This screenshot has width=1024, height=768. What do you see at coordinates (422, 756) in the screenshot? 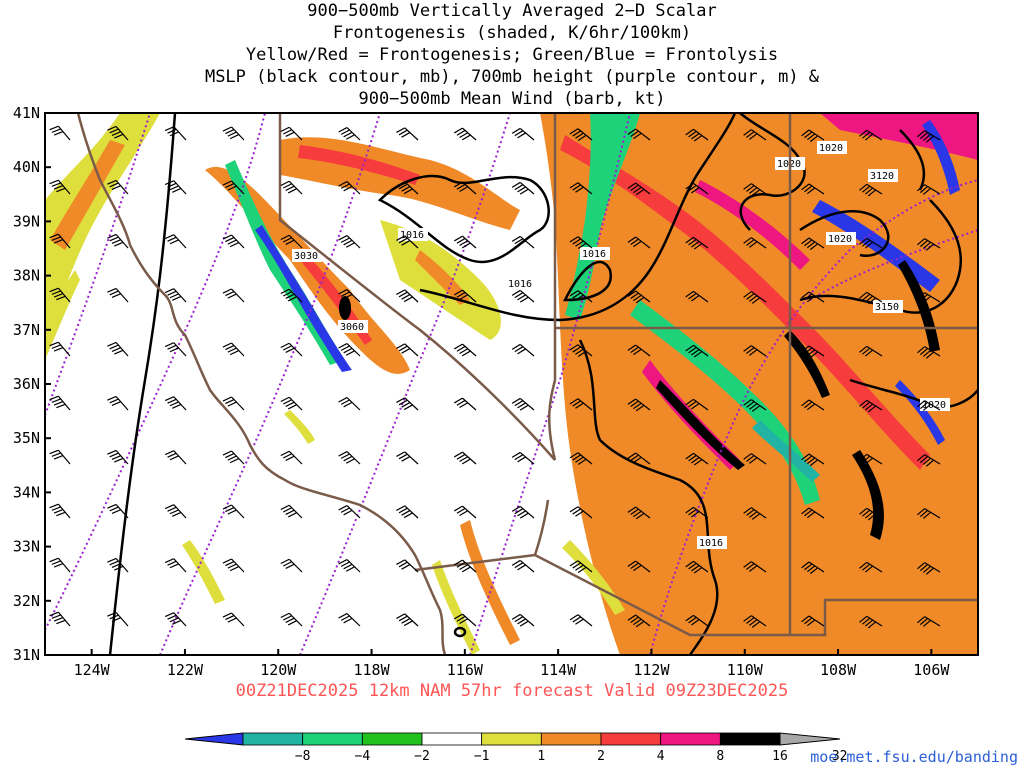
I see `colorbar-label: −2` at bounding box center [422, 756].